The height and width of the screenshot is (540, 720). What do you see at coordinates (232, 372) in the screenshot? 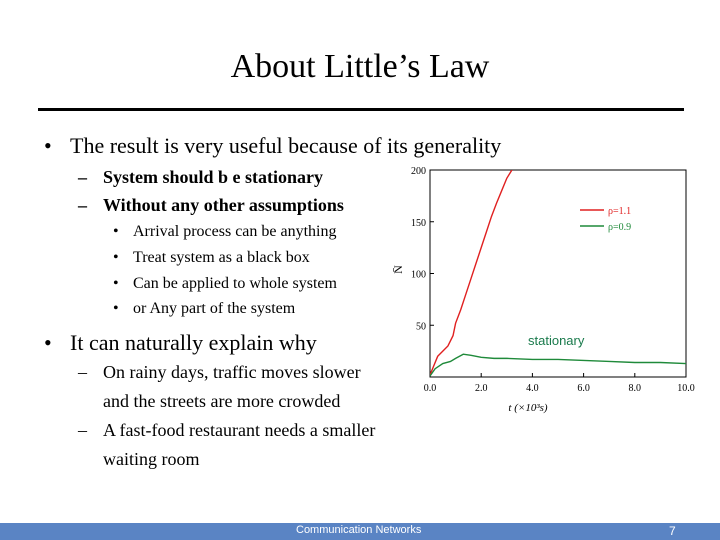
I see `example-rainy-days: On rainy days, traffic moves slower` at bounding box center [232, 372].